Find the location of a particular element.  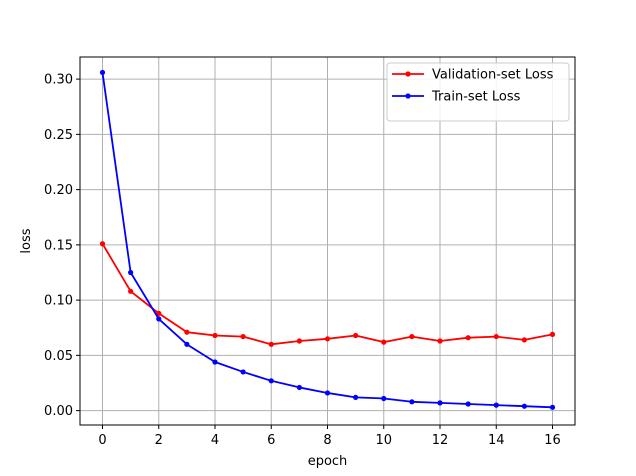

x-tick-label: 4 is located at coordinates (215, 440).